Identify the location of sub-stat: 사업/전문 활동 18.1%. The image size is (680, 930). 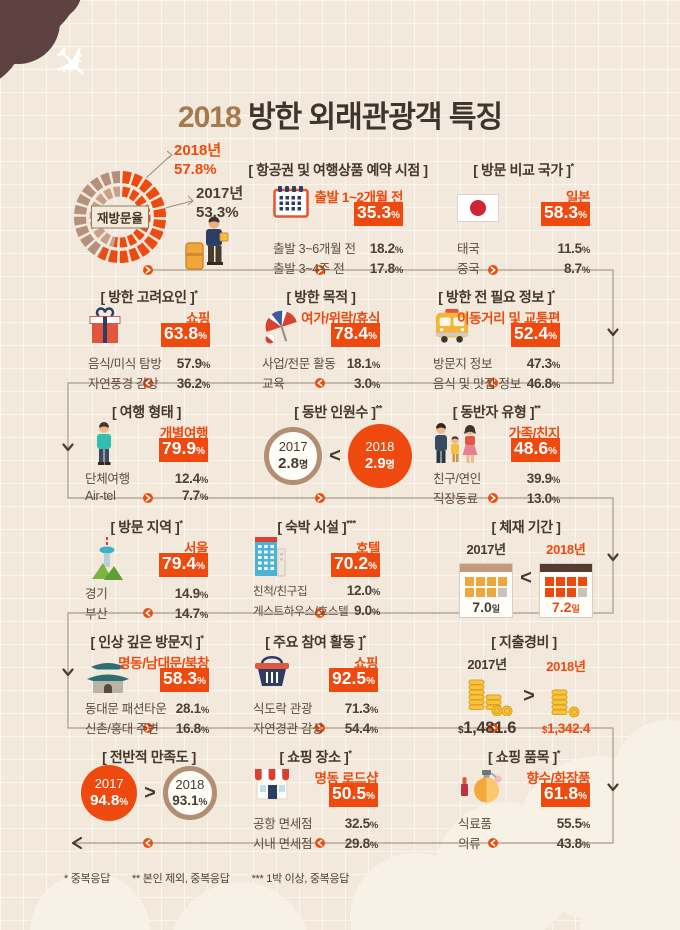
(321, 363).